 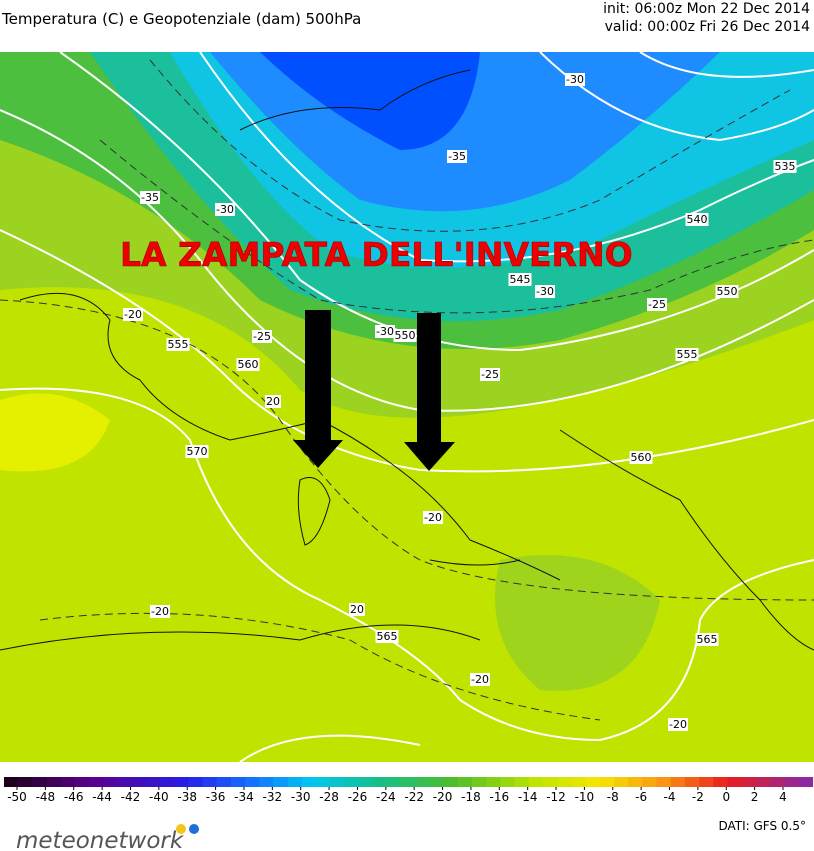 What do you see at coordinates (248, 364) in the screenshot?
I see `contour-label: 560` at bounding box center [248, 364].